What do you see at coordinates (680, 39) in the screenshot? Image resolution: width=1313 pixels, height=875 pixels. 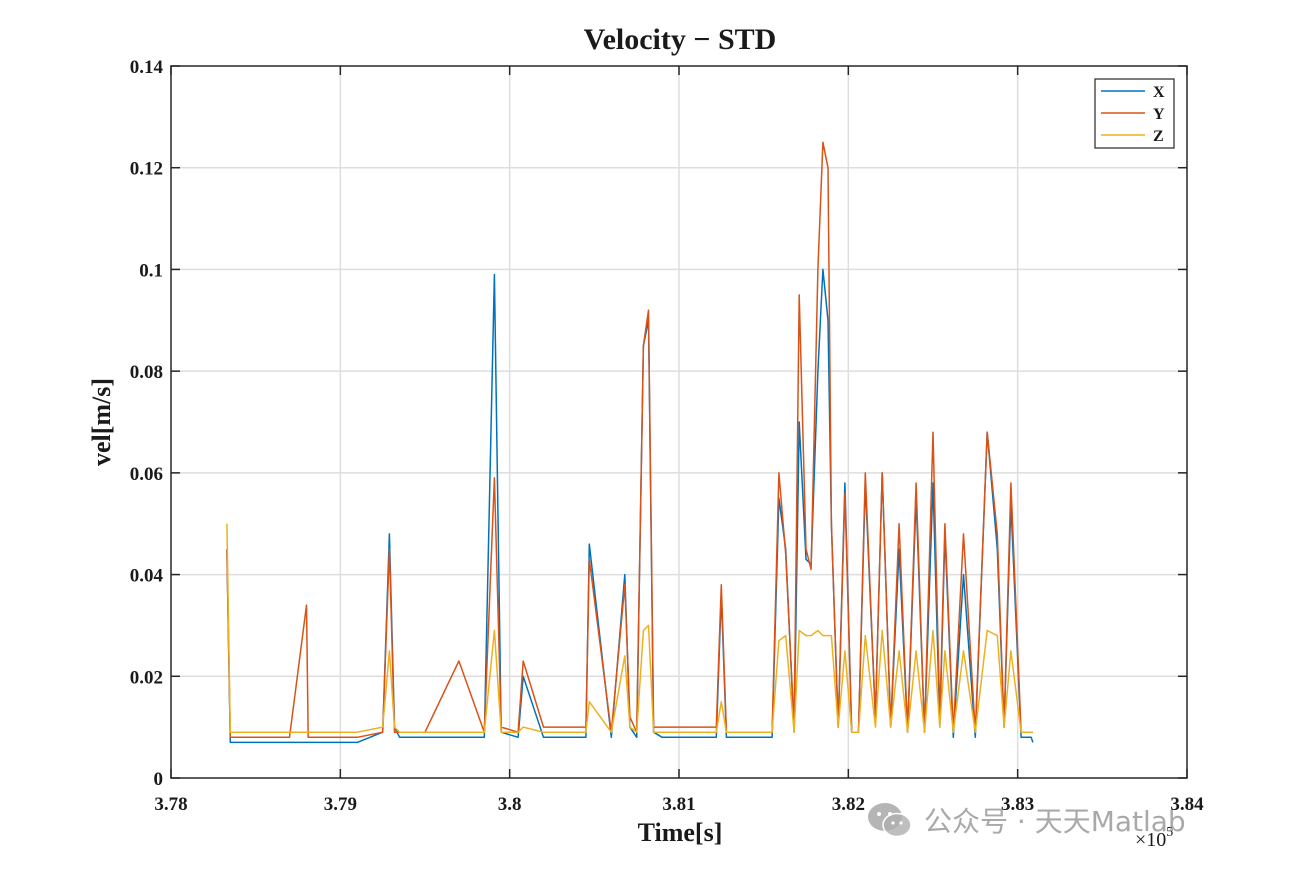 I see `chart-title: Velocity − STD` at bounding box center [680, 39].